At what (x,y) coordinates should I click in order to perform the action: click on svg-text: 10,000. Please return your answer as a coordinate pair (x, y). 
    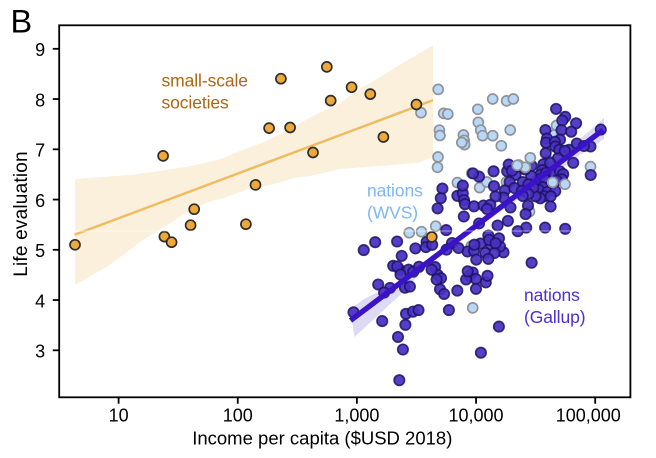
    Looking at the image, I should click on (476, 415).